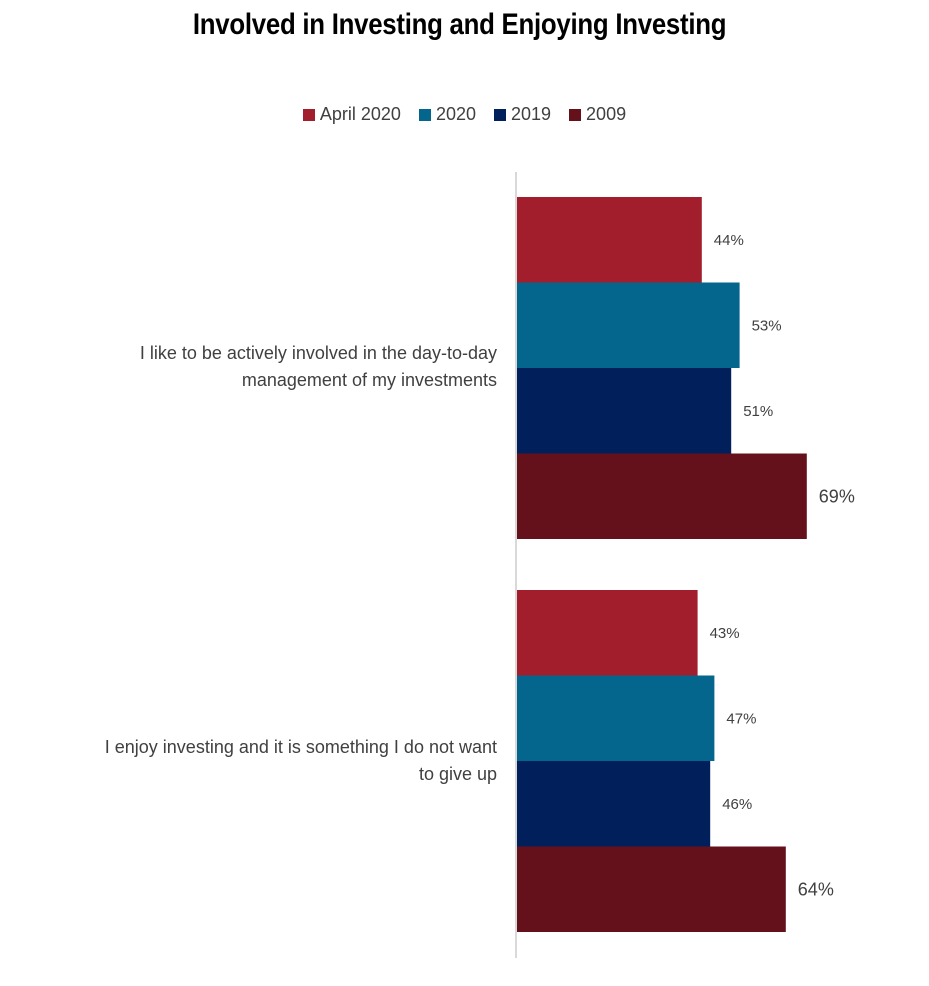 The image size is (929, 986). What do you see at coordinates (725, 633) in the screenshot?
I see `data-label-april-2020-cat2: 43%` at bounding box center [725, 633].